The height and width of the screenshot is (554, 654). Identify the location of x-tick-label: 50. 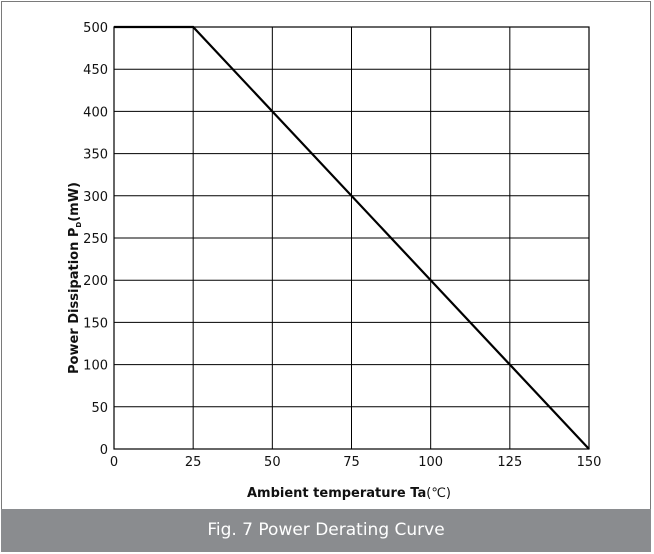
(272, 462).